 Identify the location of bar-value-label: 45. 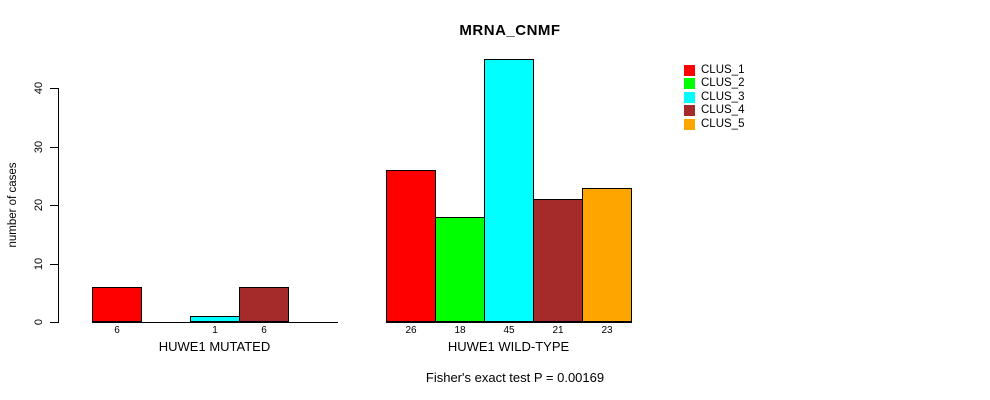
(509, 330).